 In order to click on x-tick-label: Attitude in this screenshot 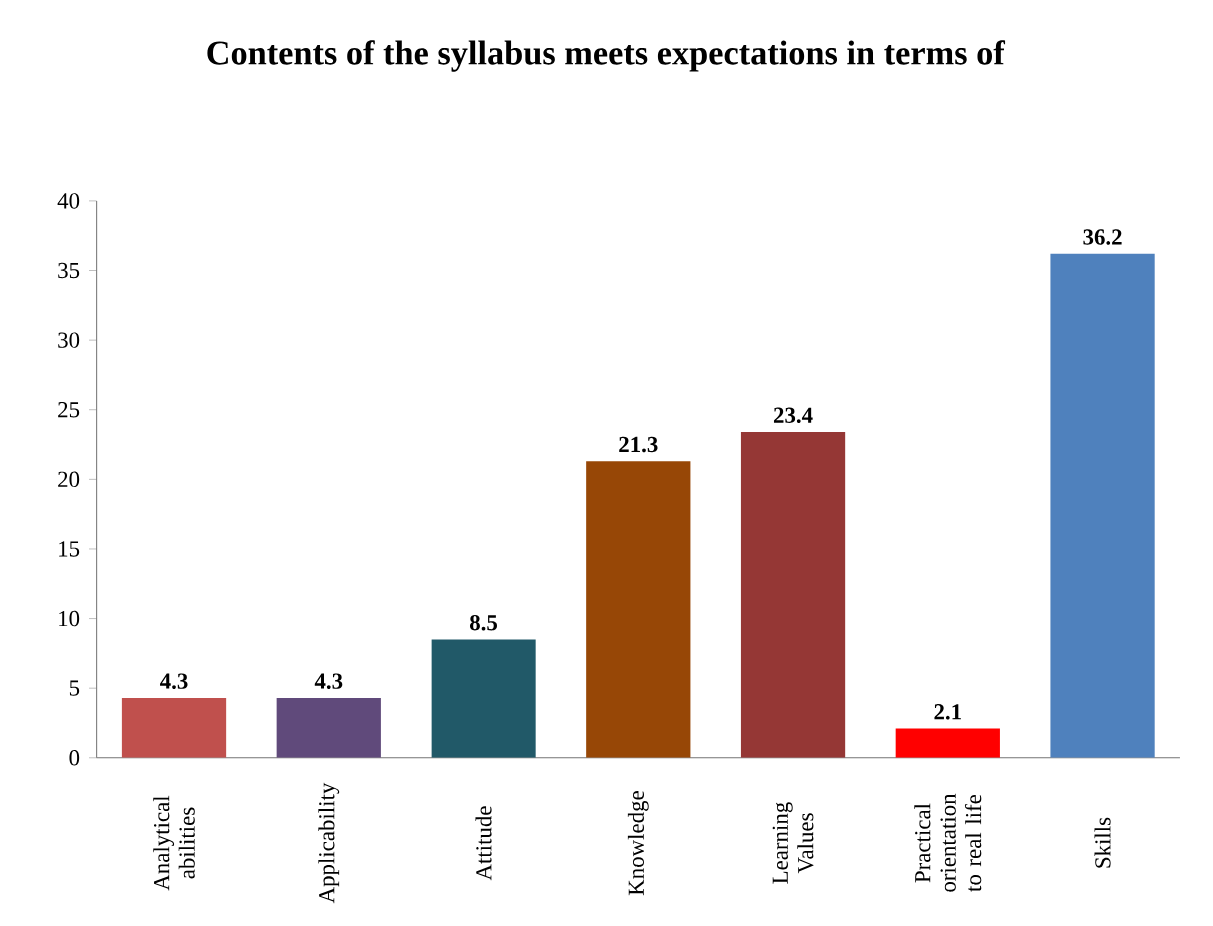, I will do `click(483, 843)`.